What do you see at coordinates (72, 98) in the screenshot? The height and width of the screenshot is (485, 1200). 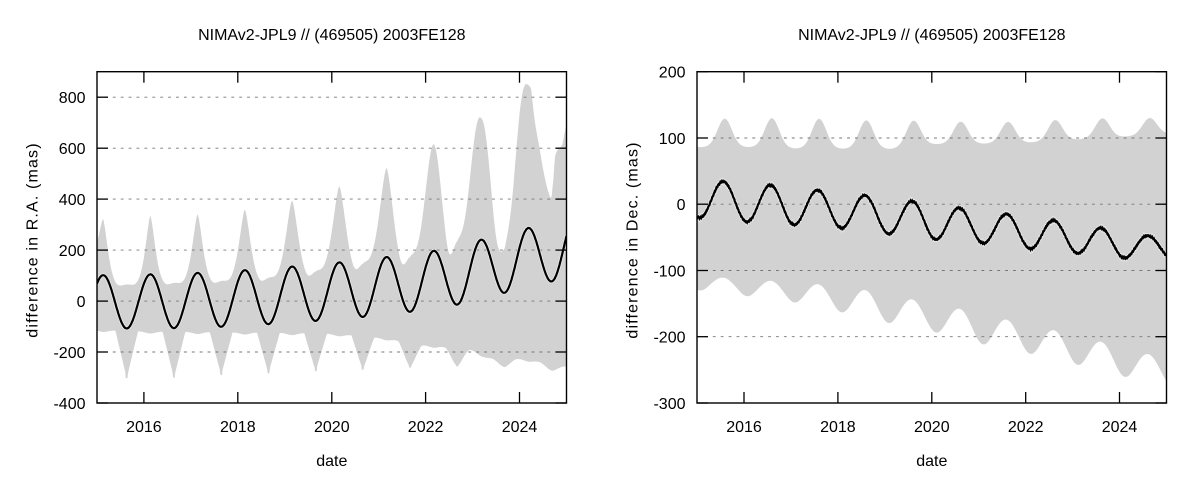 I see `svg-text: 800` at bounding box center [72, 98].